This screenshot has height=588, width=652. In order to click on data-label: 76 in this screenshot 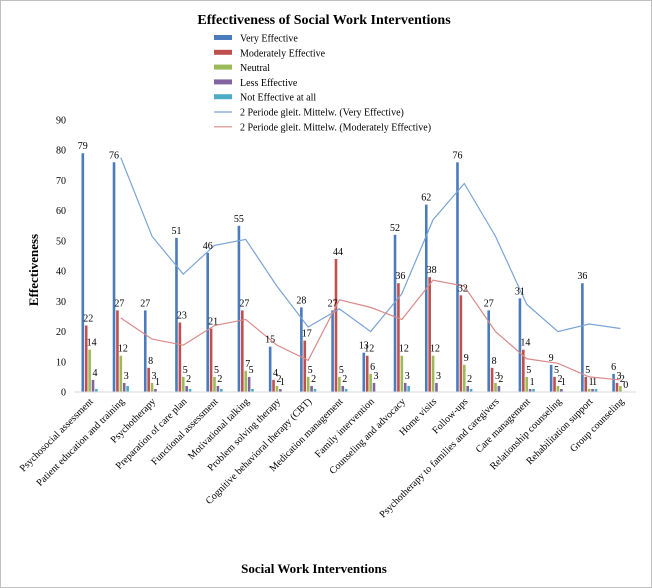, I will do `click(114, 155)`.